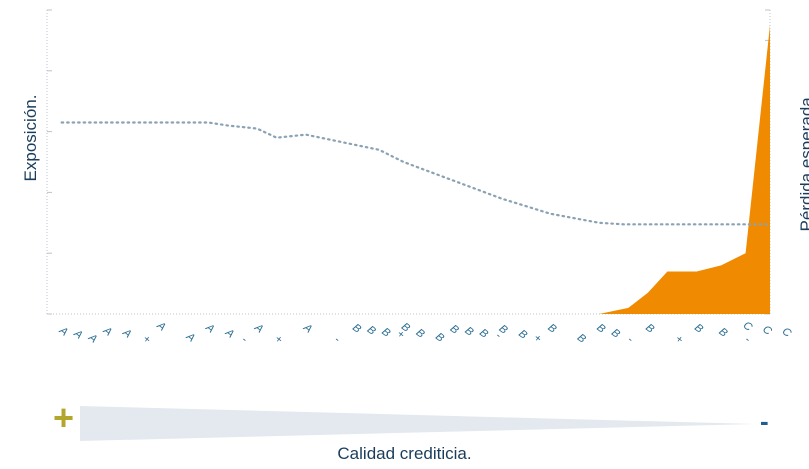 Image resolution: width=809 pixels, height=469 pixels. What do you see at coordinates (803, 162) in the screenshot?
I see `y-axis-label-right: Pérdida esperada.` at bounding box center [803, 162].